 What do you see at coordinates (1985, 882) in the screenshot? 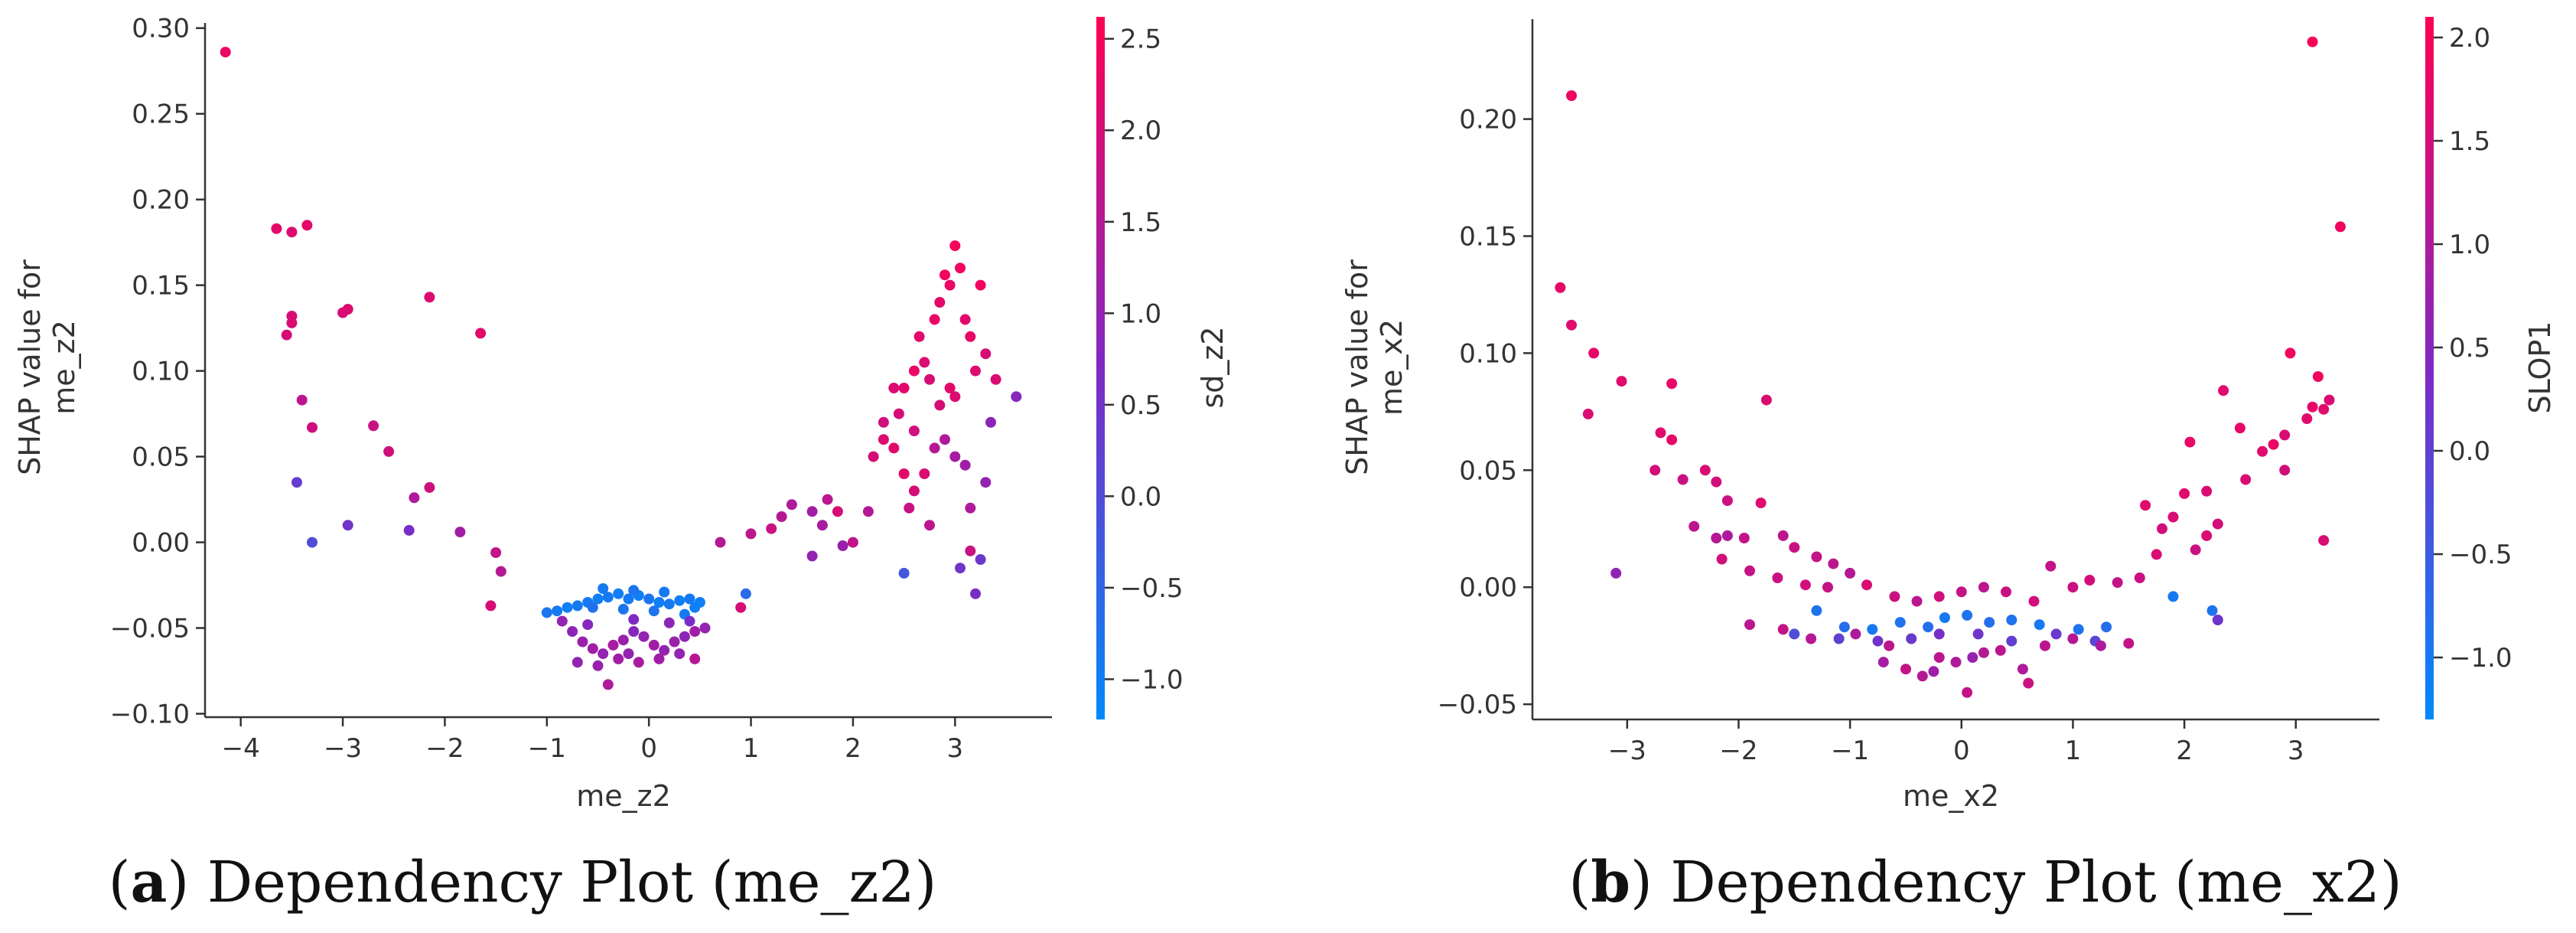
I see `panel-b-caption: (b) Dependency Plot (me_x2)` at bounding box center [1985, 882].